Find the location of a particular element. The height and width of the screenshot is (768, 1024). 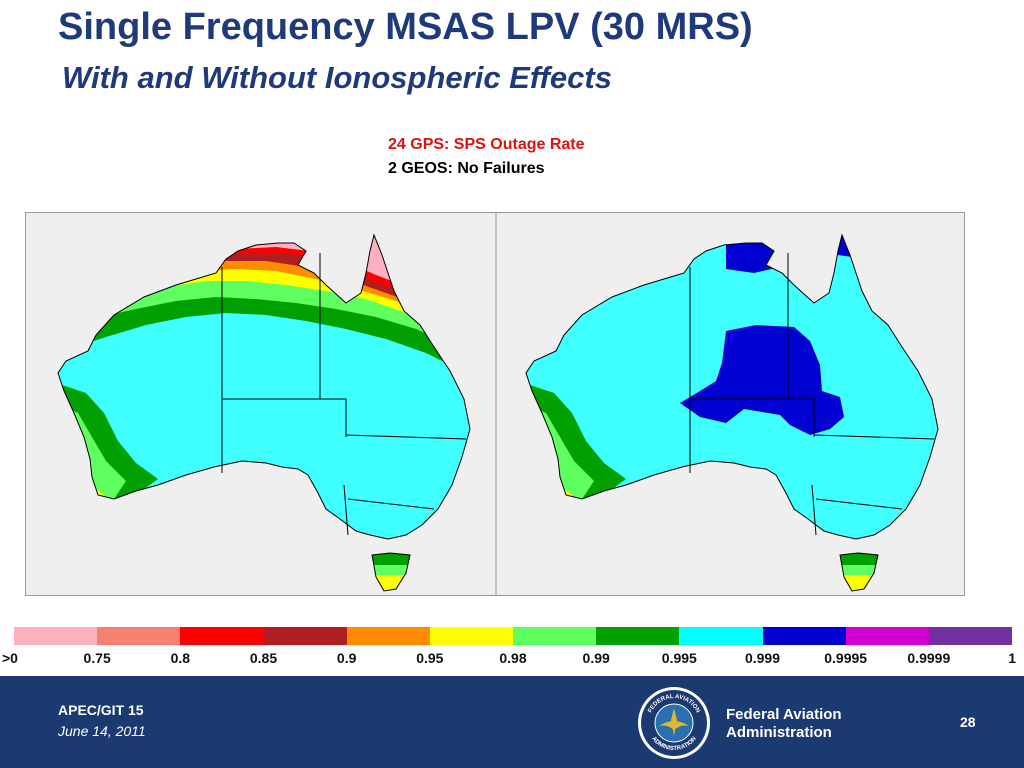

scale-tick-label: 0.8 is located at coordinates (180, 658).